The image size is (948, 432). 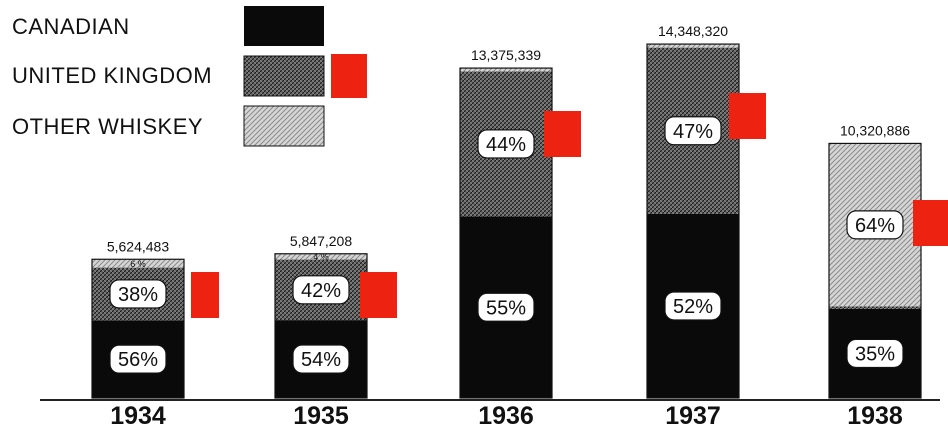 I want to click on pct-label-canadian-1935: 54%, so click(x=321, y=359).